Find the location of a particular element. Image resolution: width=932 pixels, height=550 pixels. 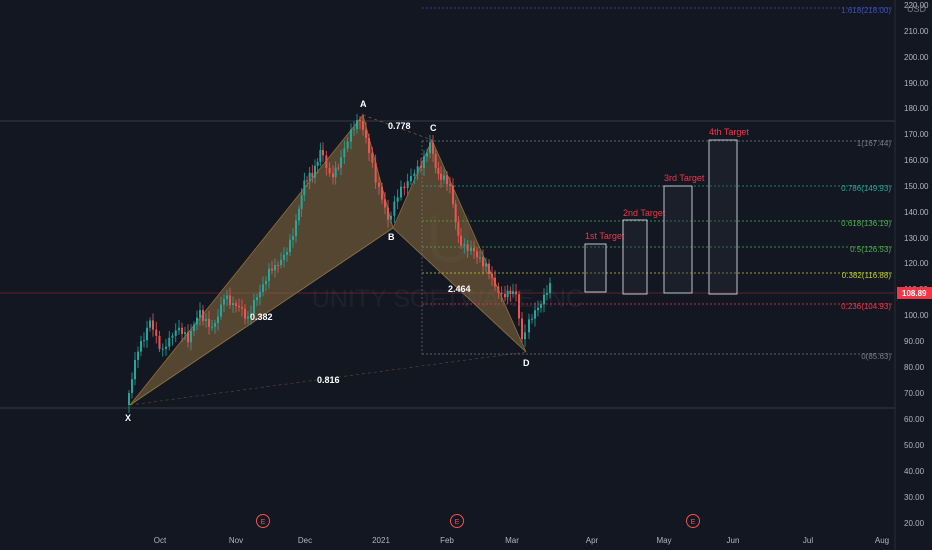

earnings-marker-1: E is located at coordinates (263, 521).